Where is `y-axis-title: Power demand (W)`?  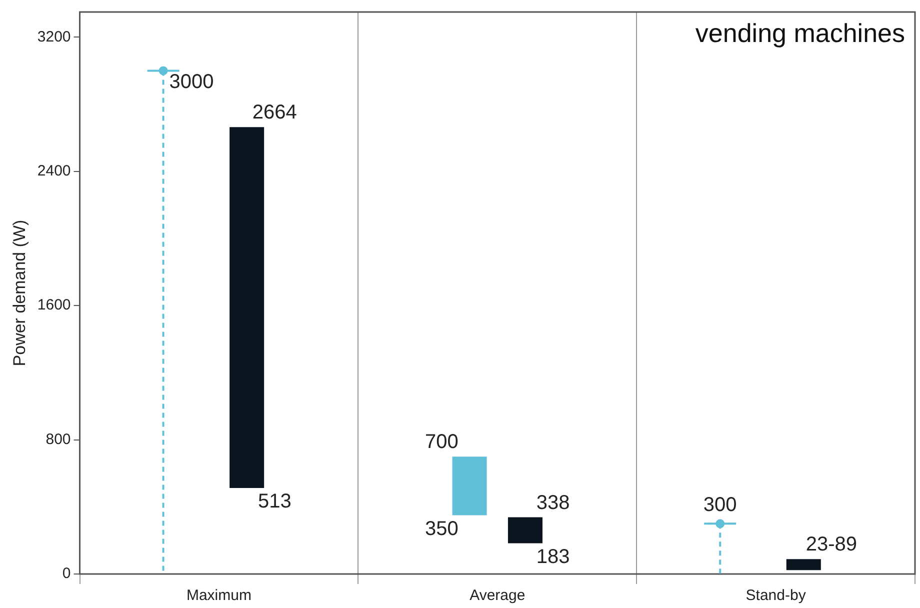 y-axis-title: Power demand (W) is located at coordinates (19, 293).